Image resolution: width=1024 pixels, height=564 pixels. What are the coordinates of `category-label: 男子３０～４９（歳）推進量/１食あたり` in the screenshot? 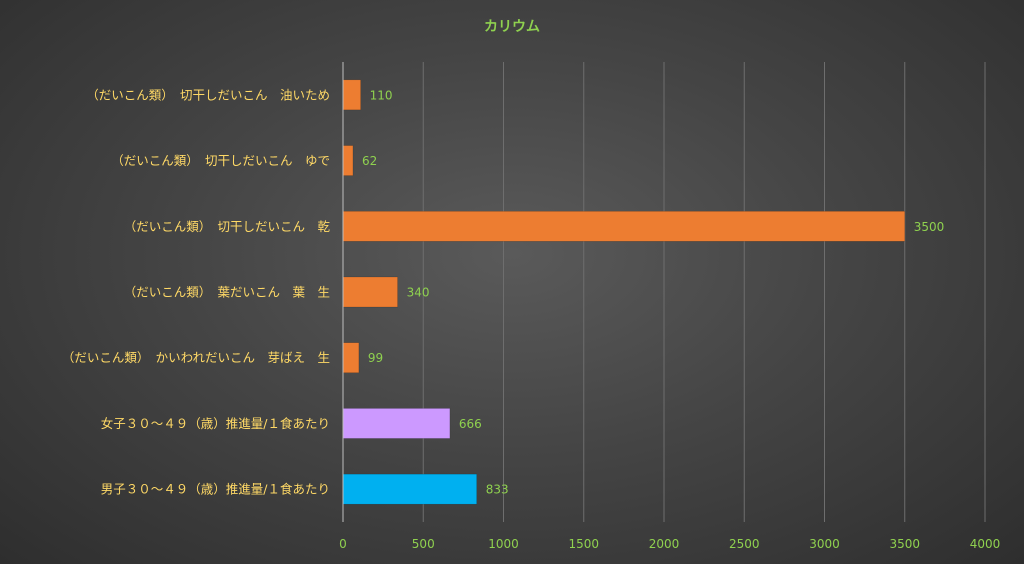 It's located at (215, 489).